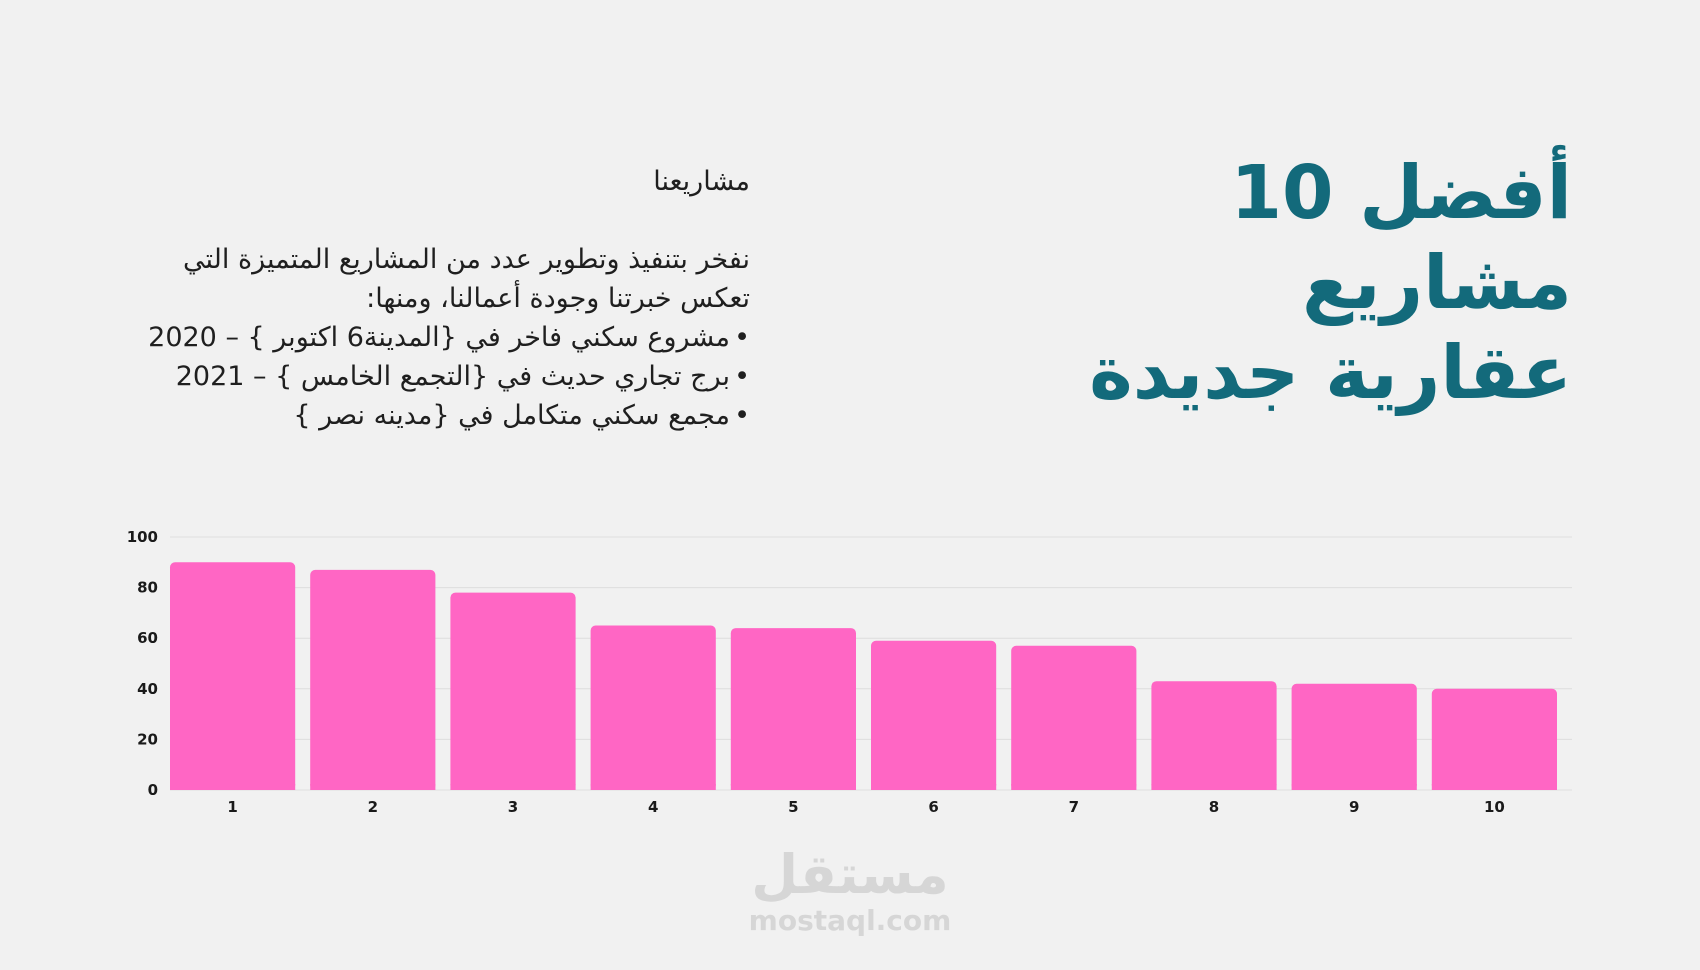 This screenshot has height=970, width=1700. Describe the element at coordinates (1354, 807) in the screenshot. I see `x-tick-label: 9` at that location.